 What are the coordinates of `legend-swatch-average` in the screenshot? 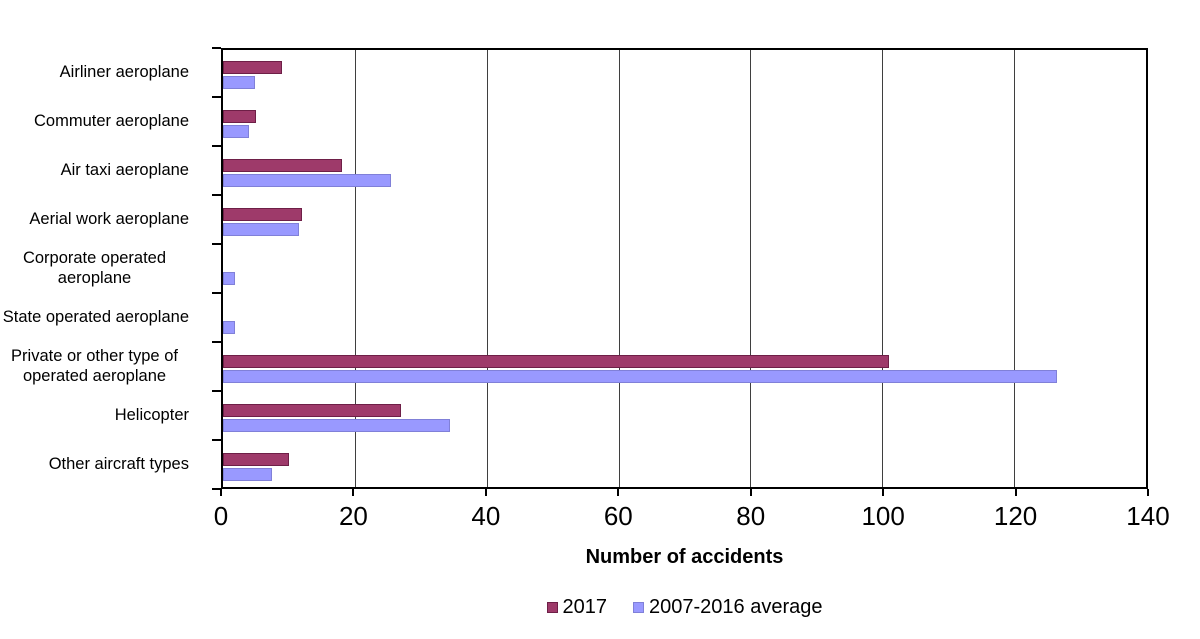 It's located at (638, 607).